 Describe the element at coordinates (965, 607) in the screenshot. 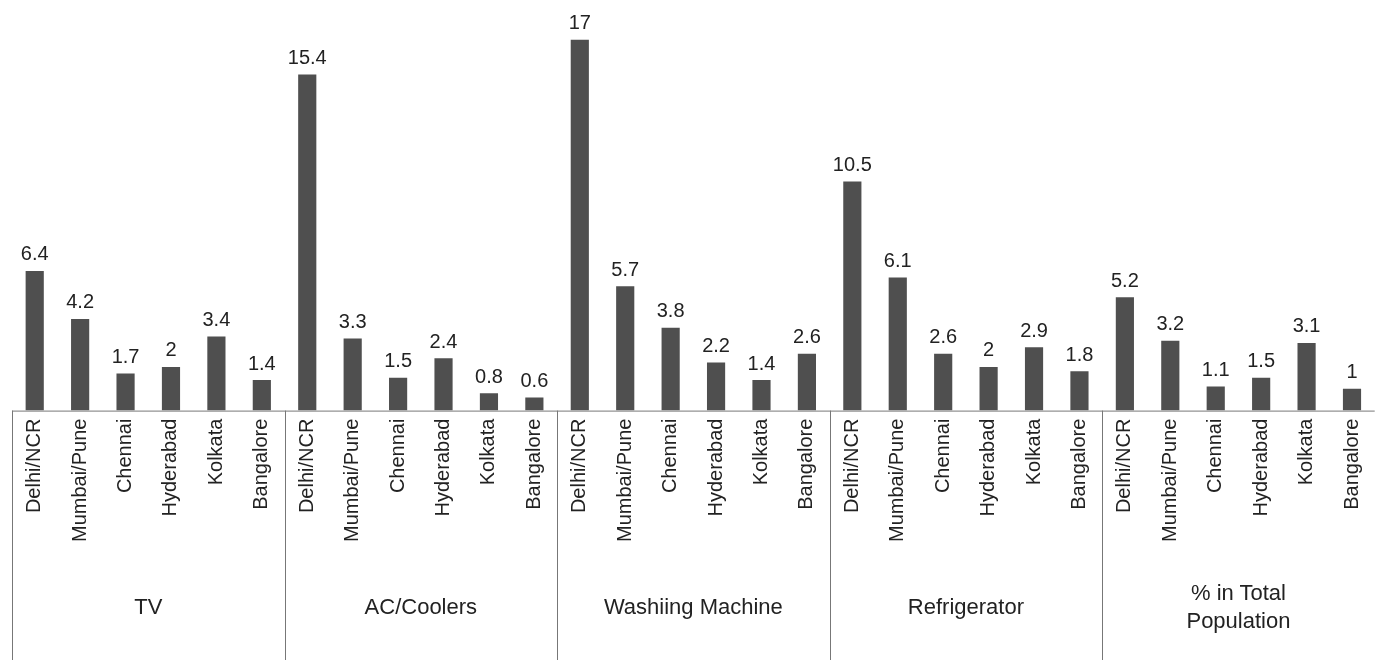

I see `text: Refrigerator` at that location.